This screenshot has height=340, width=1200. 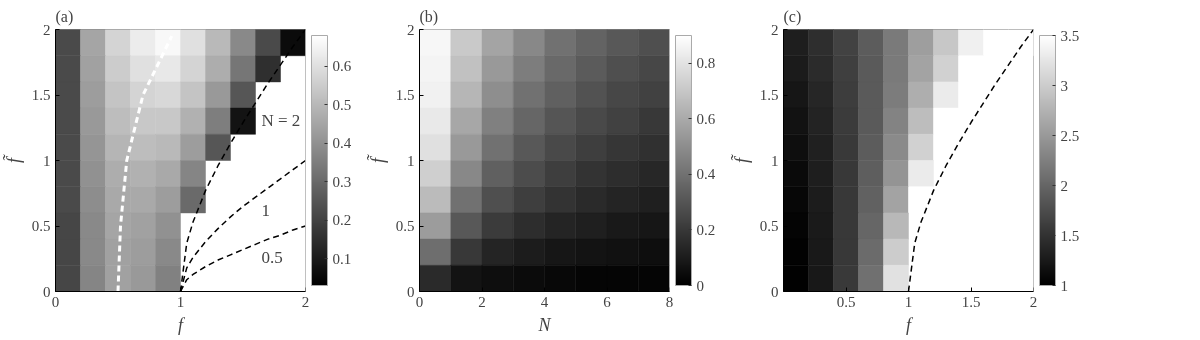 I want to click on chart-title: (a), so click(x=64, y=16).